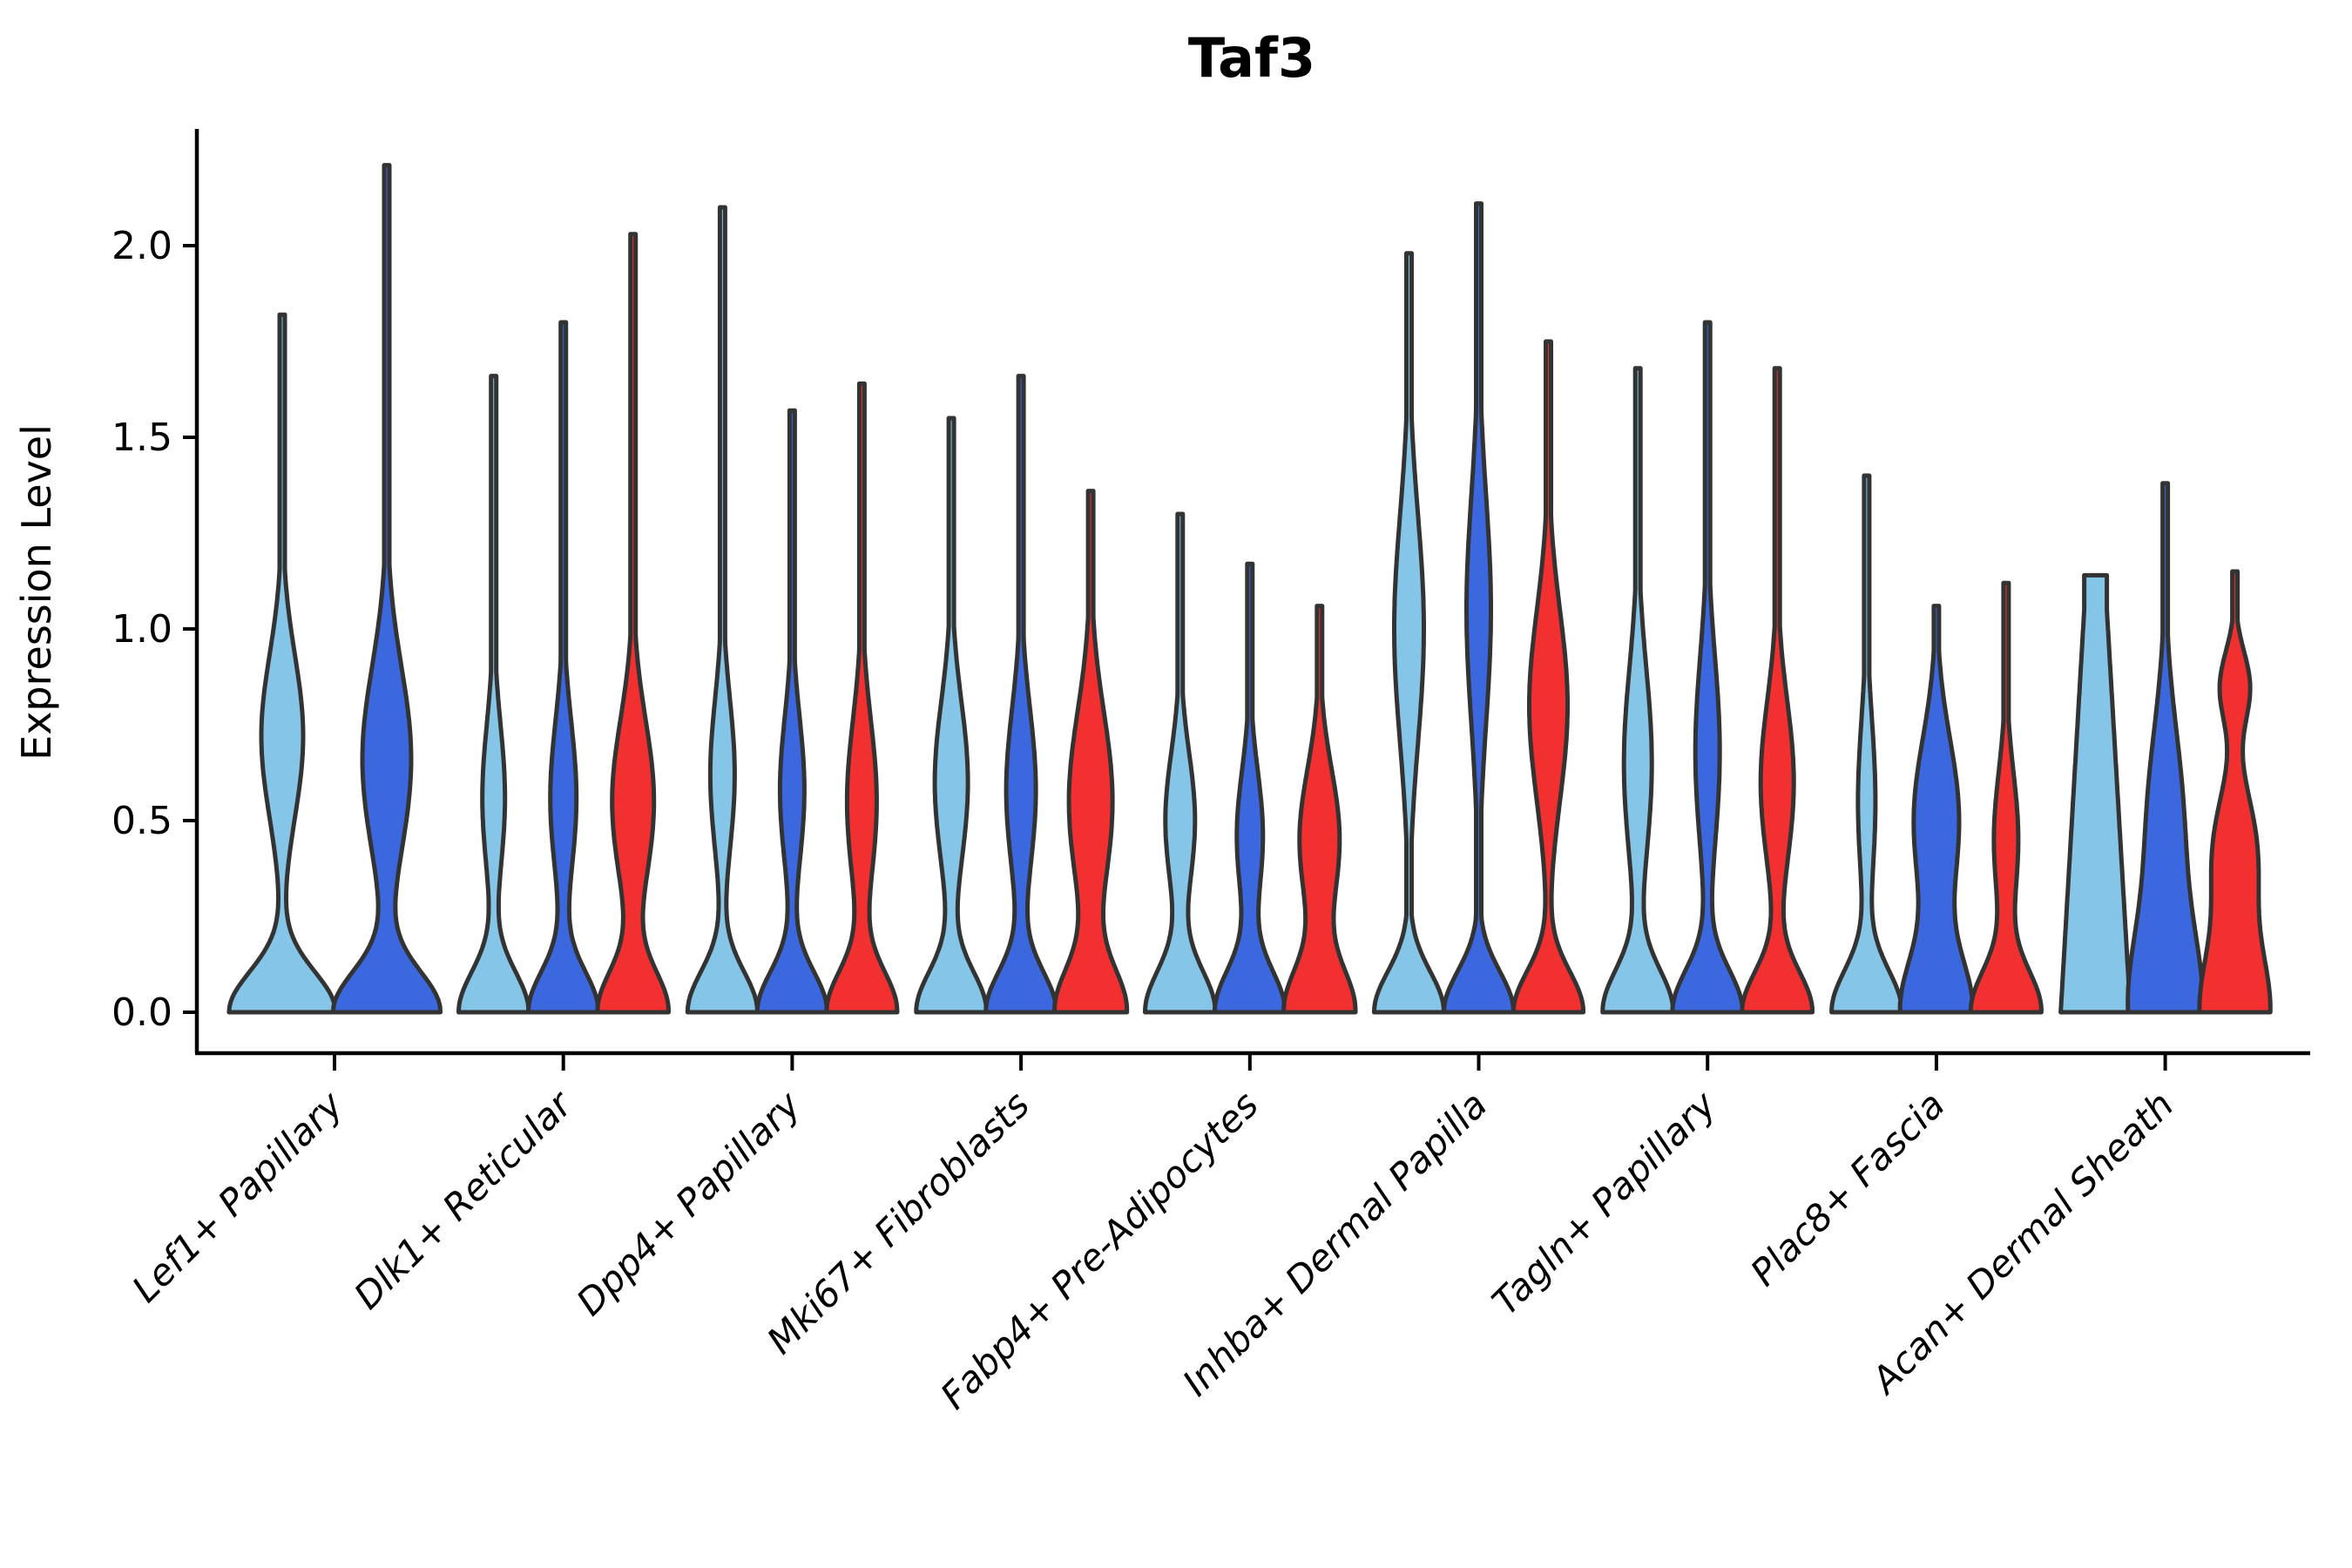  Describe the element at coordinates (2006, 797) in the screenshot. I see `violin-8-red` at that location.